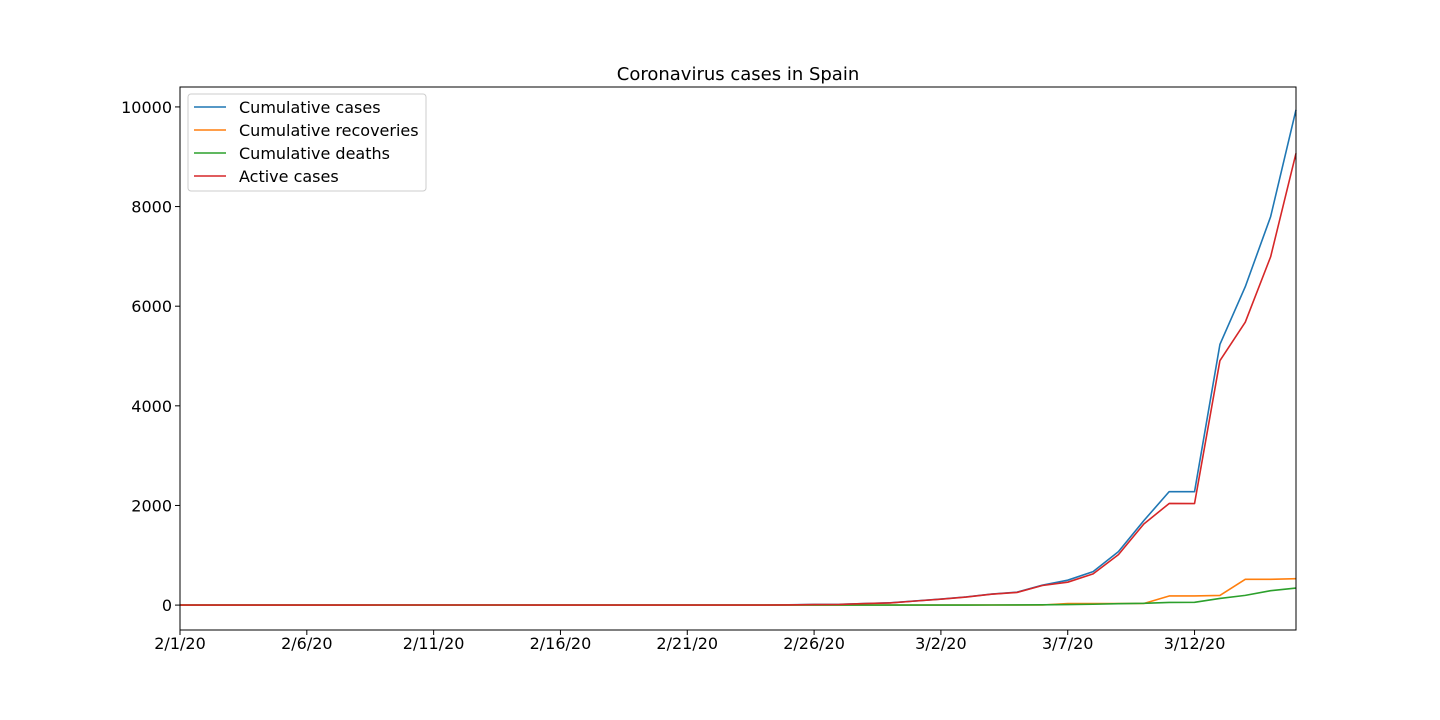 Image resolution: width=1440 pixels, height=720 pixels. What do you see at coordinates (307, 643) in the screenshot?
I see `x-tick-label: 2/6/20` at bounding box center [307, 643].